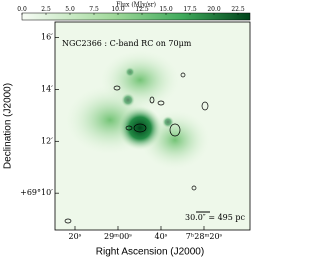 This screenshot has width=320, height=260. Describe the element at coordinates (150, 252) in the screenshot. I see `x-axis-label: Right Ascension (J2000)` at that location.